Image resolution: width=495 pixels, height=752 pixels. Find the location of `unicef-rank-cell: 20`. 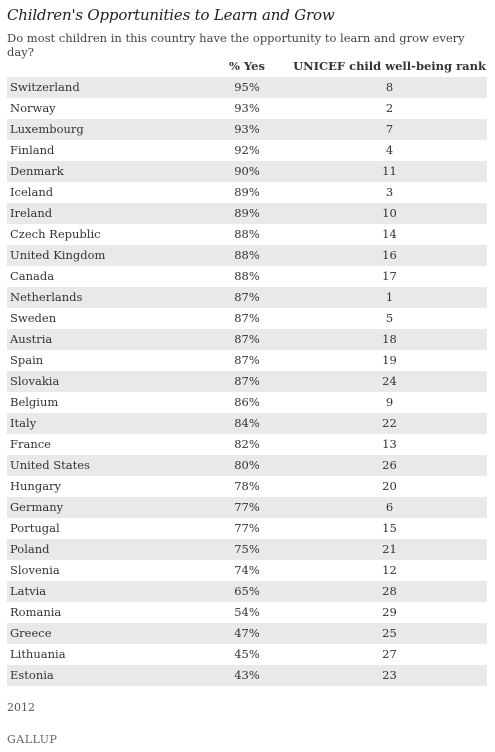

unicef-rank-cell: 20 is located at coordinates (389, 486).